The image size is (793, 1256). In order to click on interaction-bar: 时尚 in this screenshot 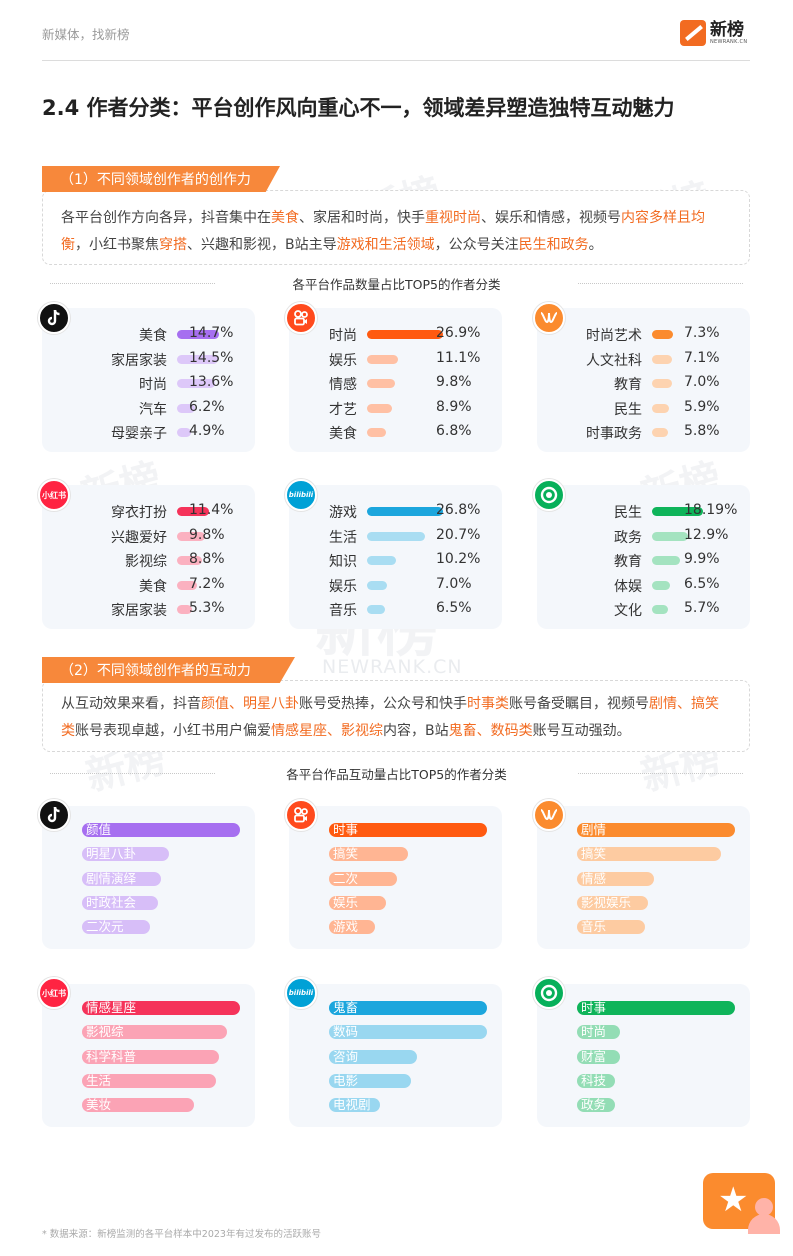, I will do `click(598, 1032)`.